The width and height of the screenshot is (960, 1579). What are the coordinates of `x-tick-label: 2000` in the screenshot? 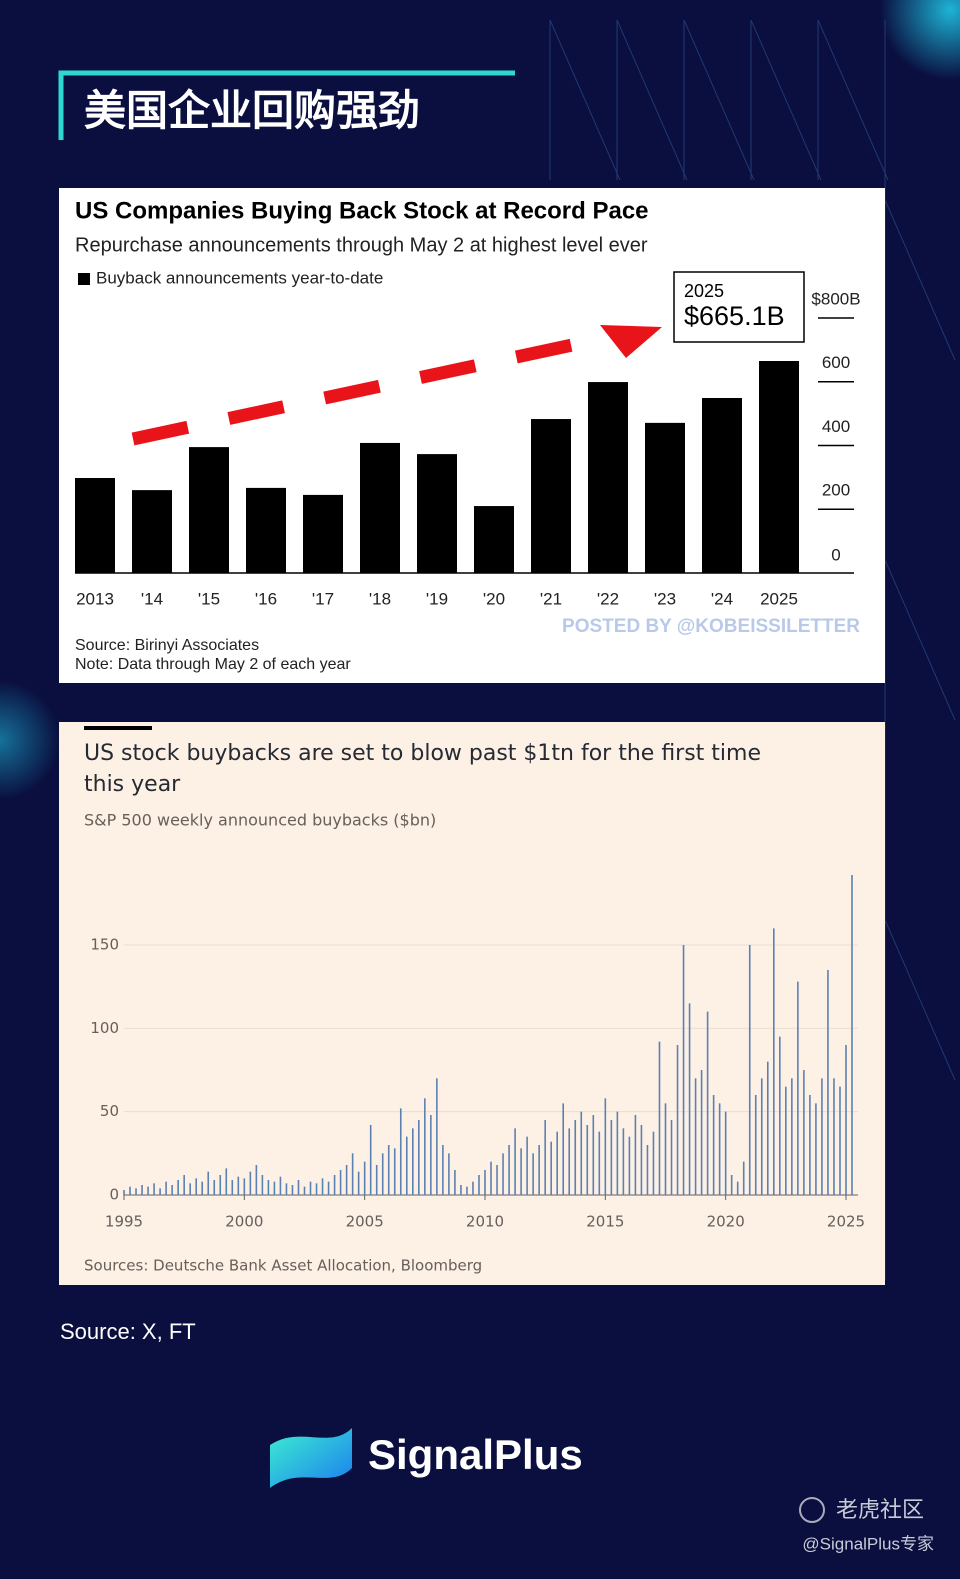 It's located at (244, 1222).